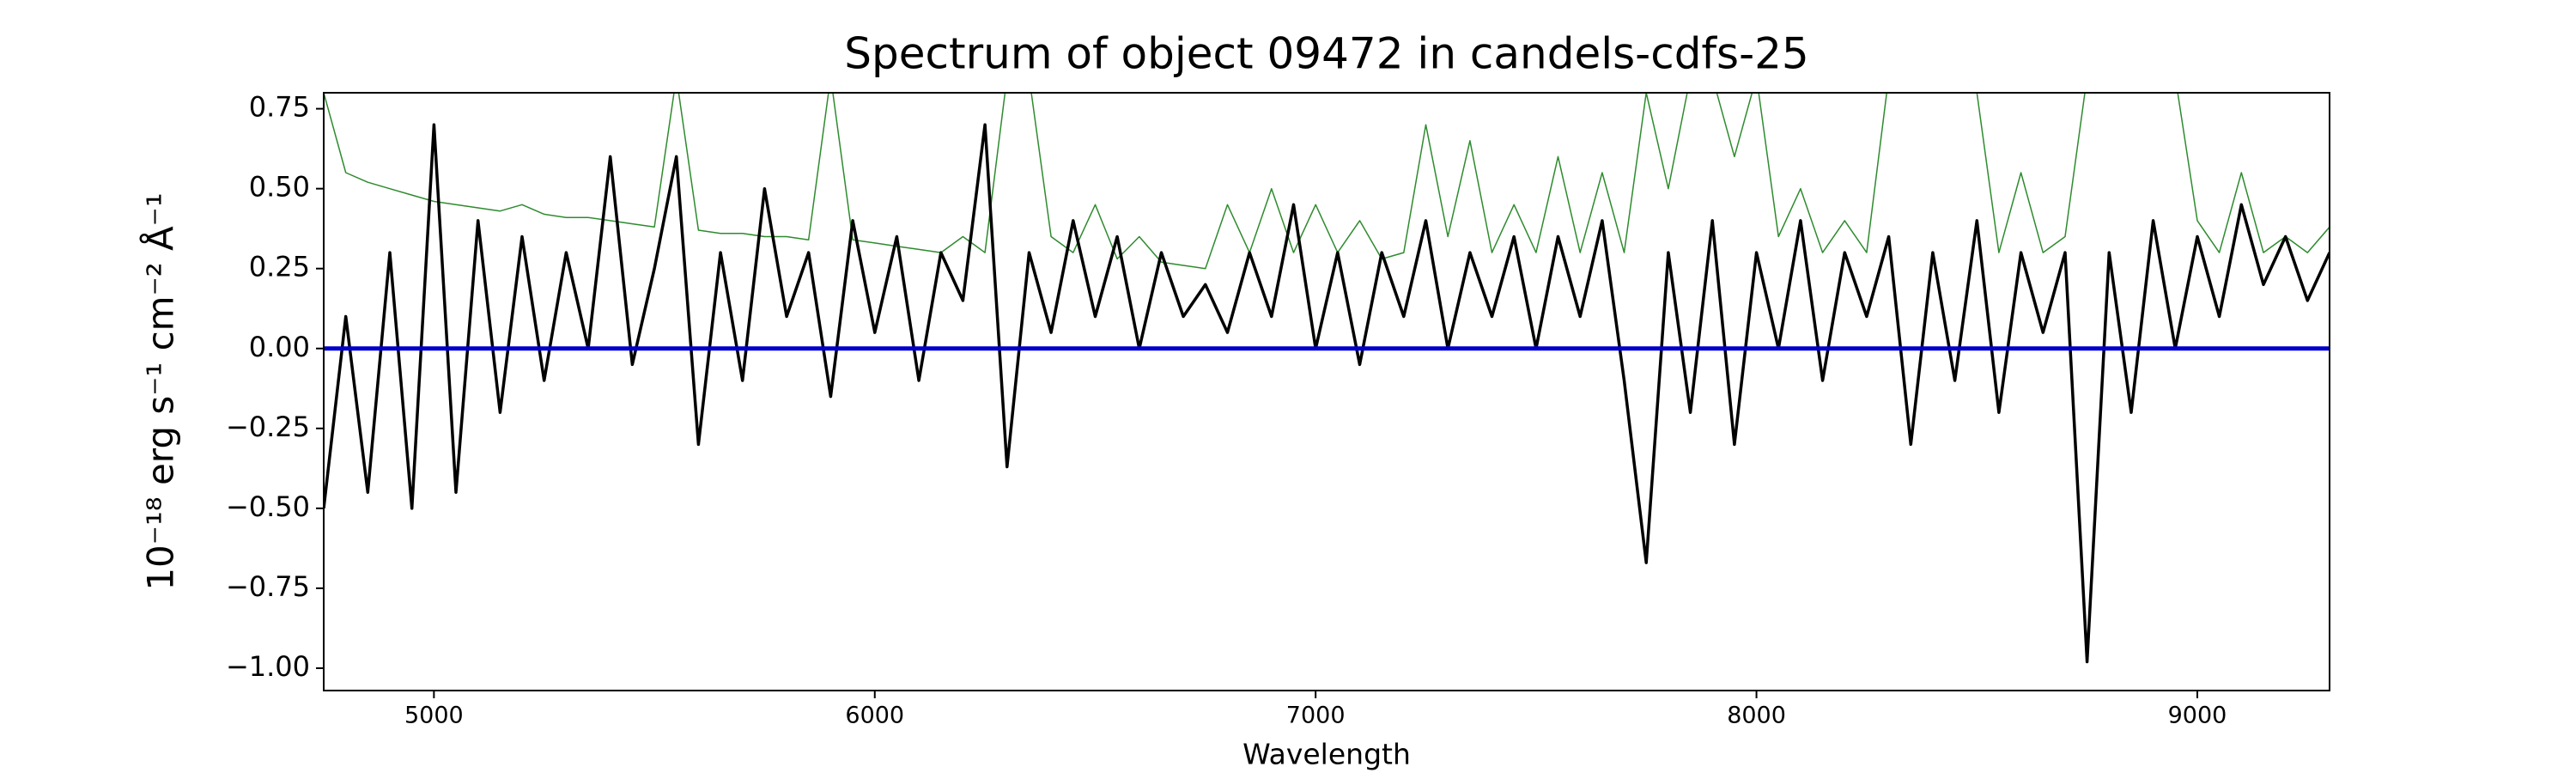  Describe the element at coordinates (280, 347) in the screenshot. I see `y-tick-label: 0.00` at that location.